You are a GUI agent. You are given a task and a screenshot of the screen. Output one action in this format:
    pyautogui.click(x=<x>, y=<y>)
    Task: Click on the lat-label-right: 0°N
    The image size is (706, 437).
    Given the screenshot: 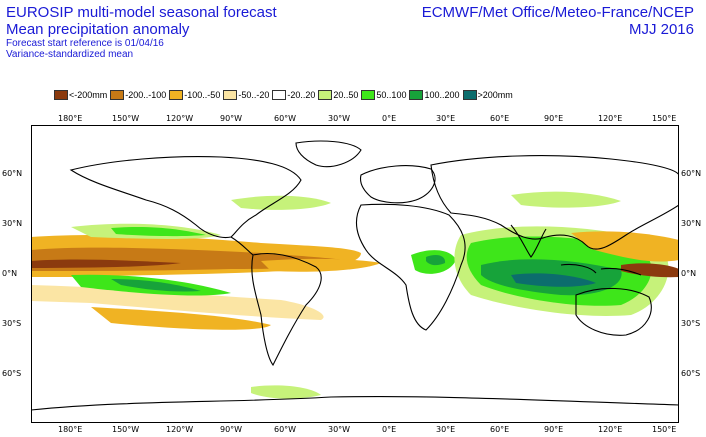 What is the action you would take?
    pyautogui.click(x=689, y=273)
    